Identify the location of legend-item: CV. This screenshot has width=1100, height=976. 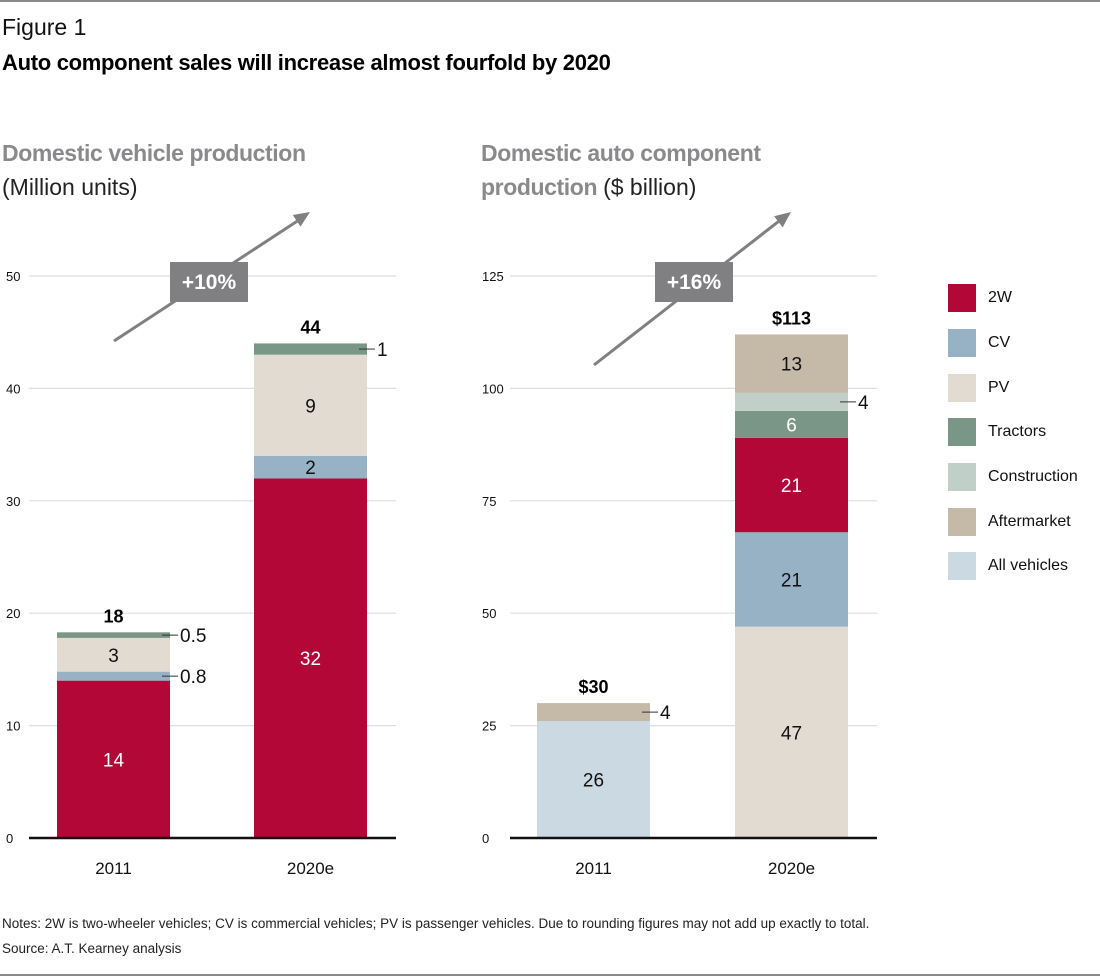
(1013, 343).